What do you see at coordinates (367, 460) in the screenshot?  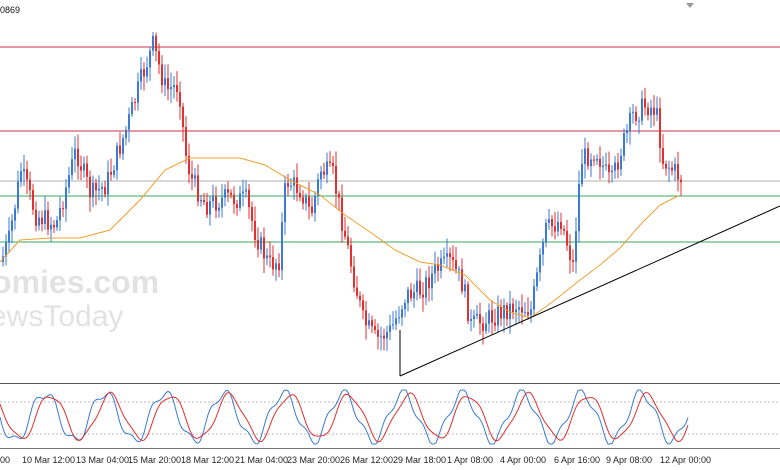 I see `time-tick-label: 26 Mar 12:00` at bounding box center [367, 460].